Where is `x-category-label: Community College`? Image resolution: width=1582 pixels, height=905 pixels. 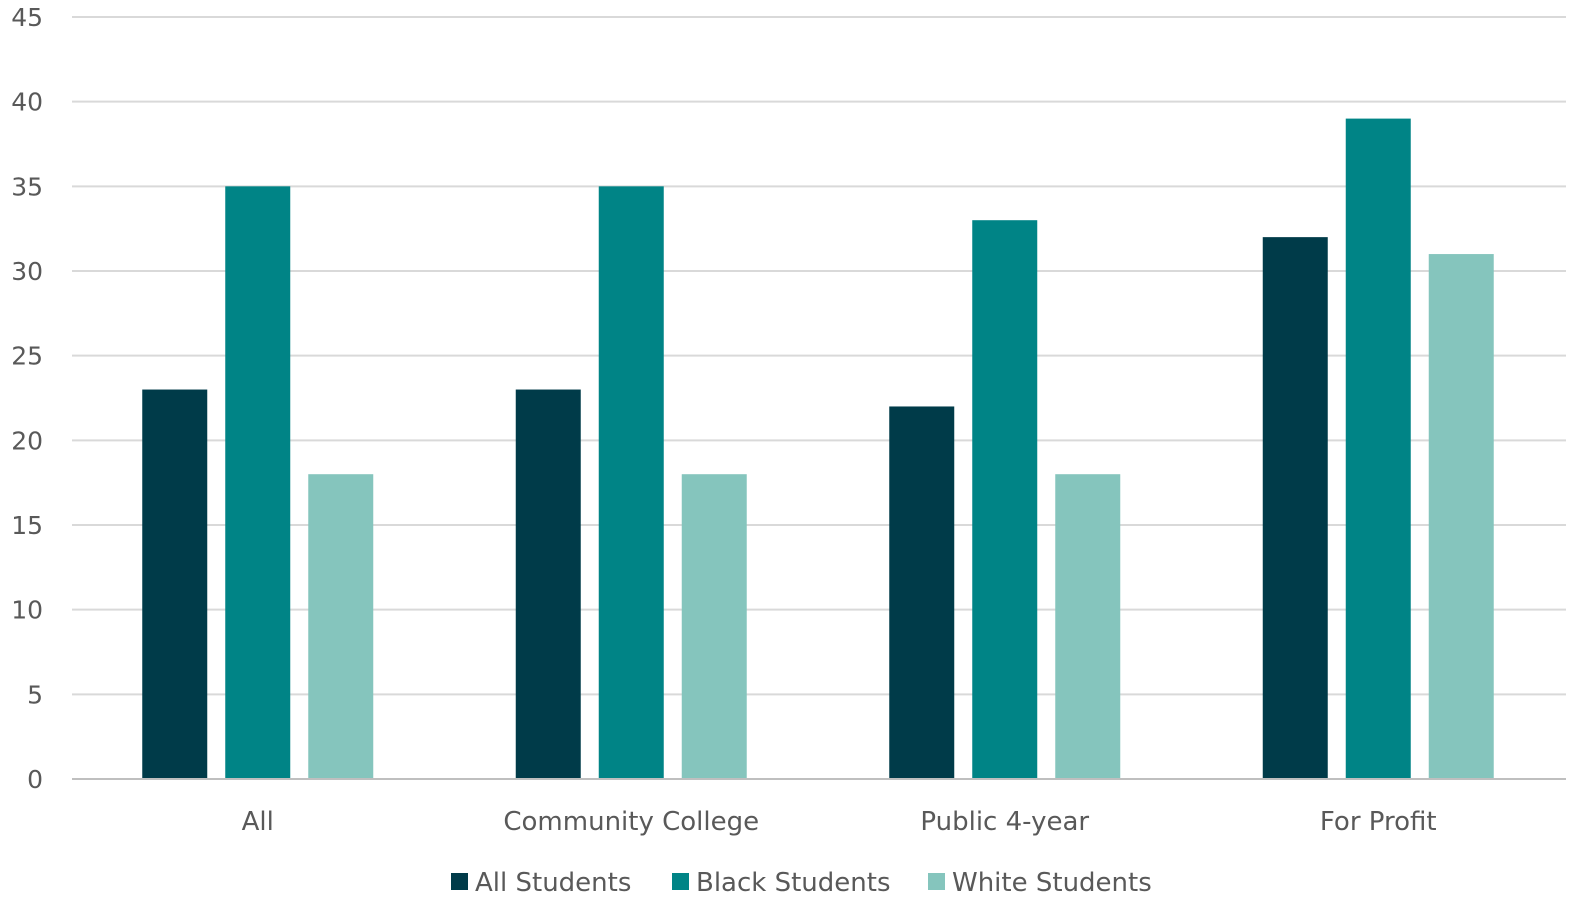 x-category-label: Community College is located at coordinates (631, 822).